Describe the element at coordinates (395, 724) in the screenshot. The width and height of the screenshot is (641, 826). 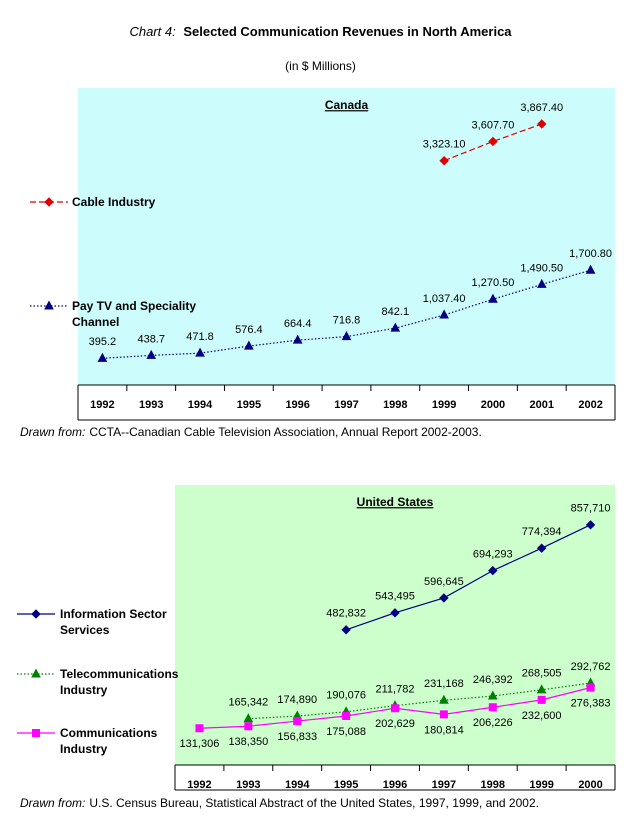
I see `data-label: 202,629` at that location.